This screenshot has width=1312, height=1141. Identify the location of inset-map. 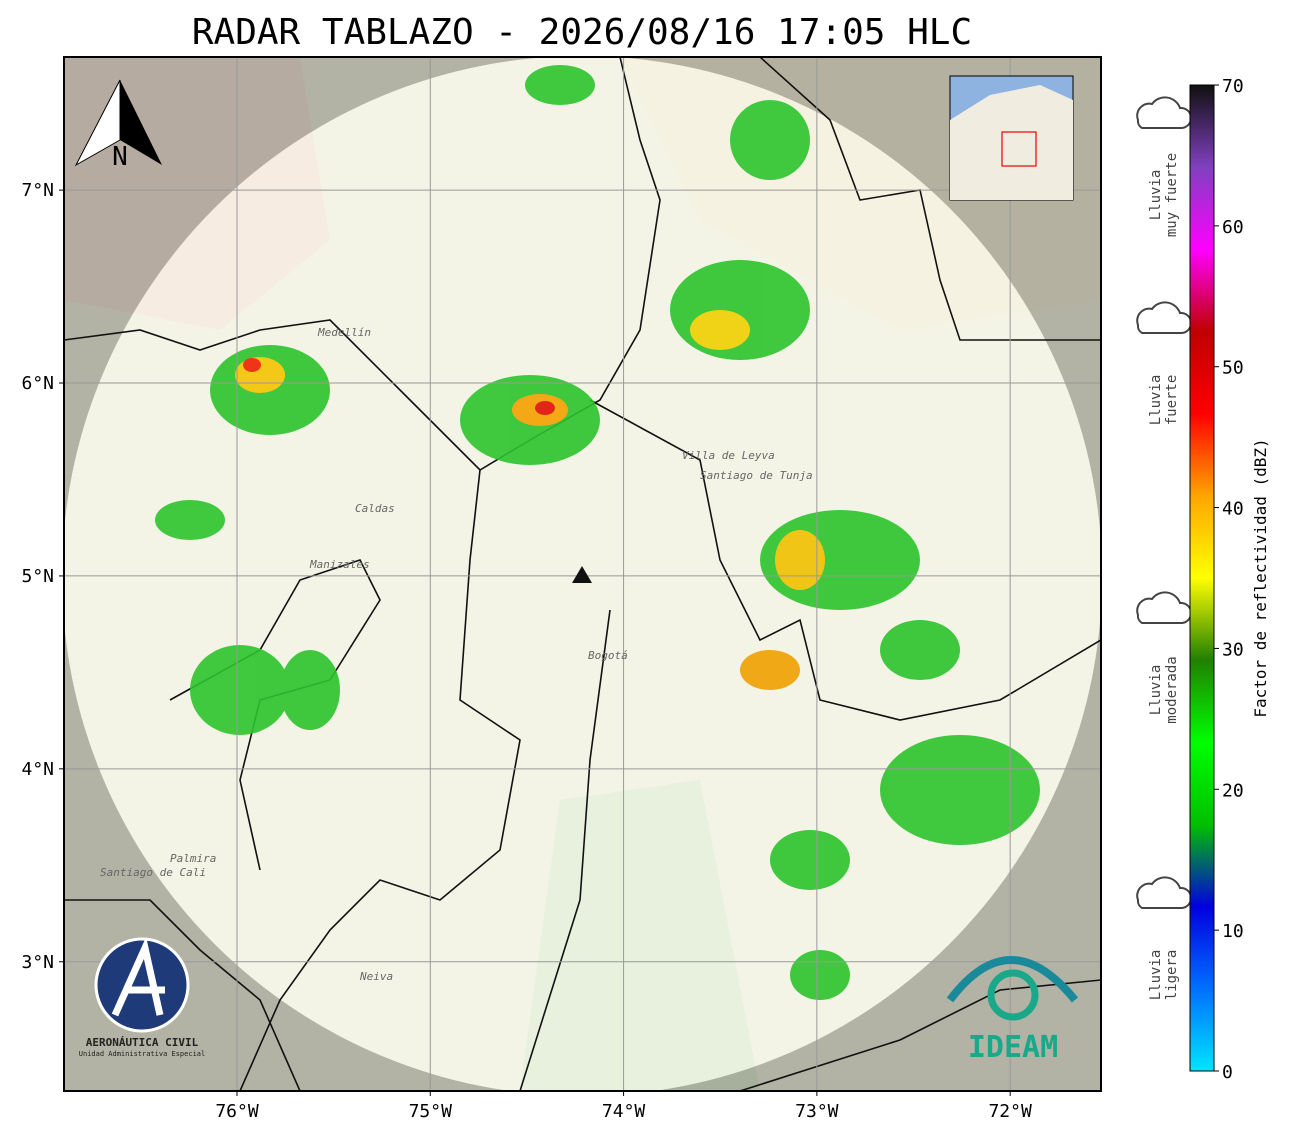
(1011, 138).